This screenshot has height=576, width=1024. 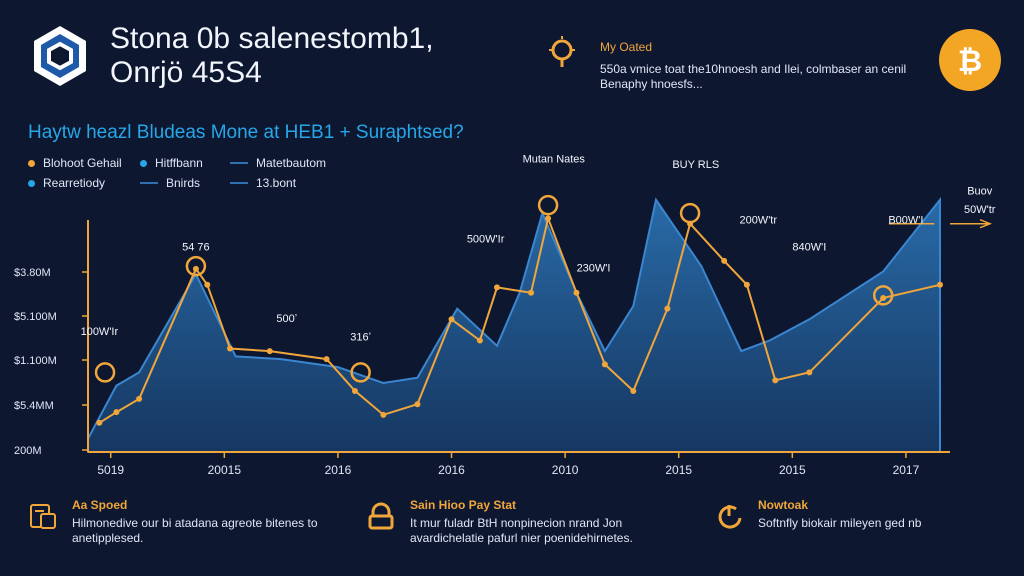 I want to click on footer-text: Softnfly biokair mileyen ged nb, so click(x=840, y=523).